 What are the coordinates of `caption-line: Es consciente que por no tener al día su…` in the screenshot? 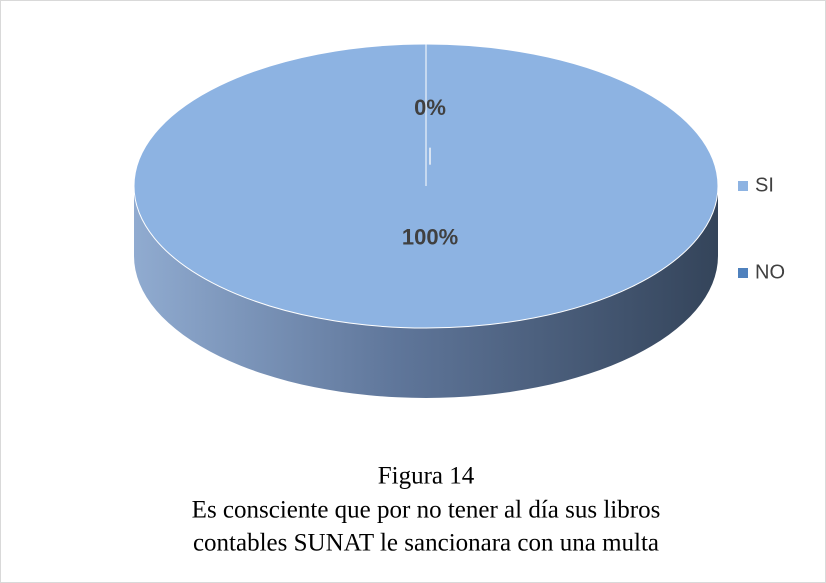 It's located at (426, 510).